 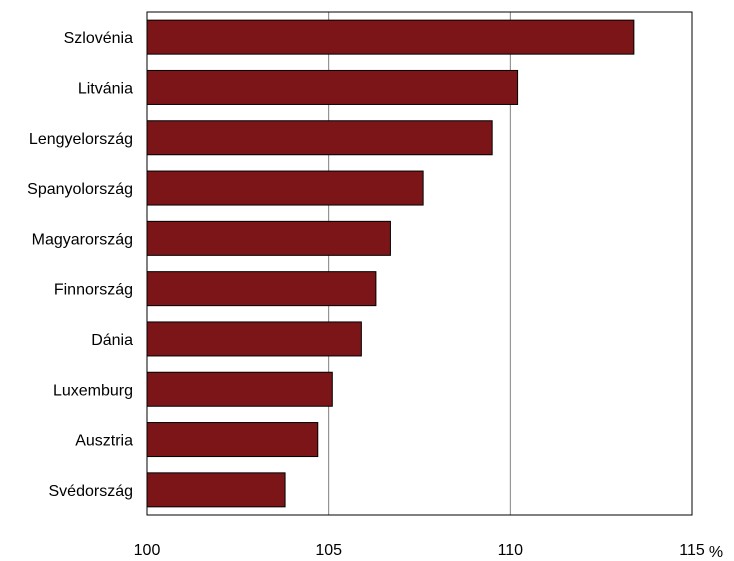 I want to click on category-label: Szlovénia, so click(x=98, y=38).